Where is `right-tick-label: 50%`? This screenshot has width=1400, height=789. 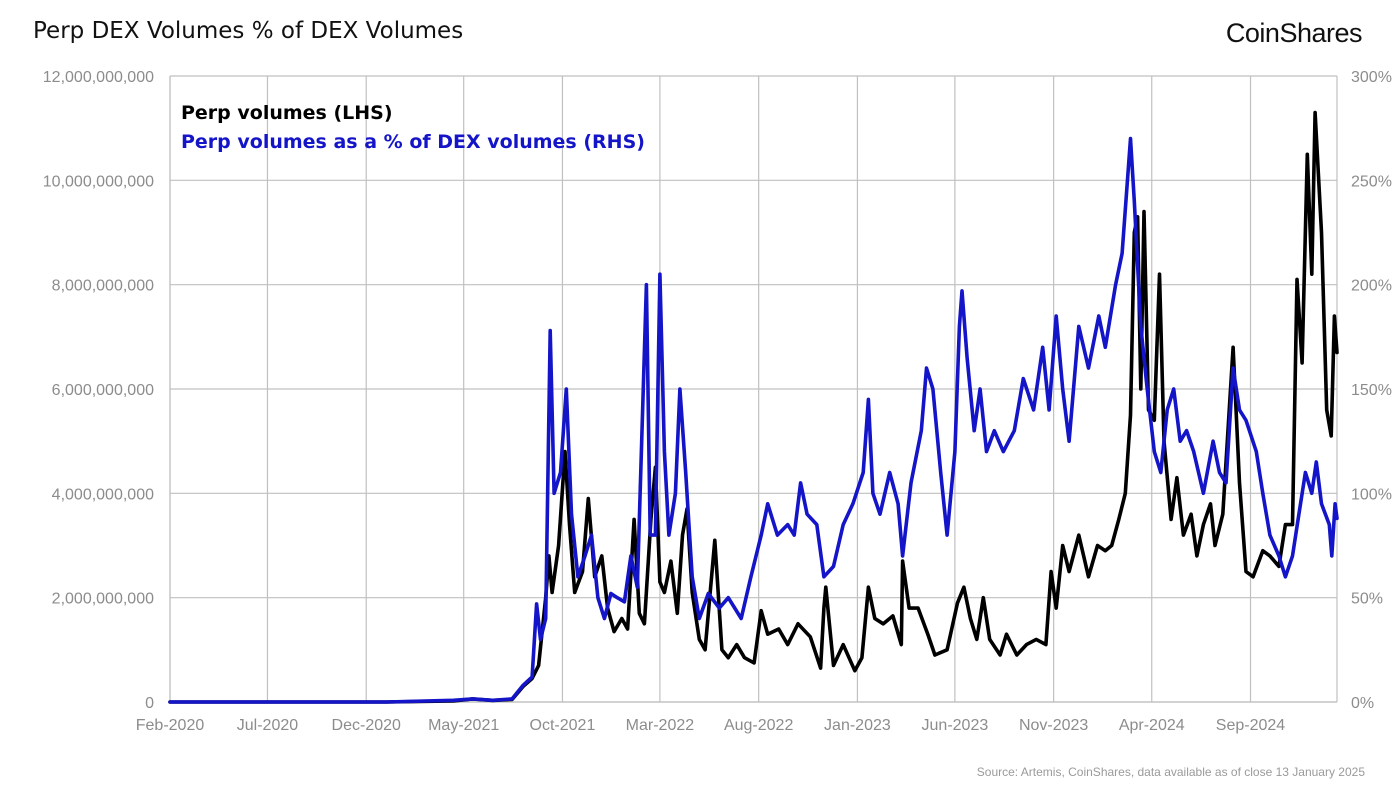
right-tick-label: 50% is located at coordinates (1367, 599).